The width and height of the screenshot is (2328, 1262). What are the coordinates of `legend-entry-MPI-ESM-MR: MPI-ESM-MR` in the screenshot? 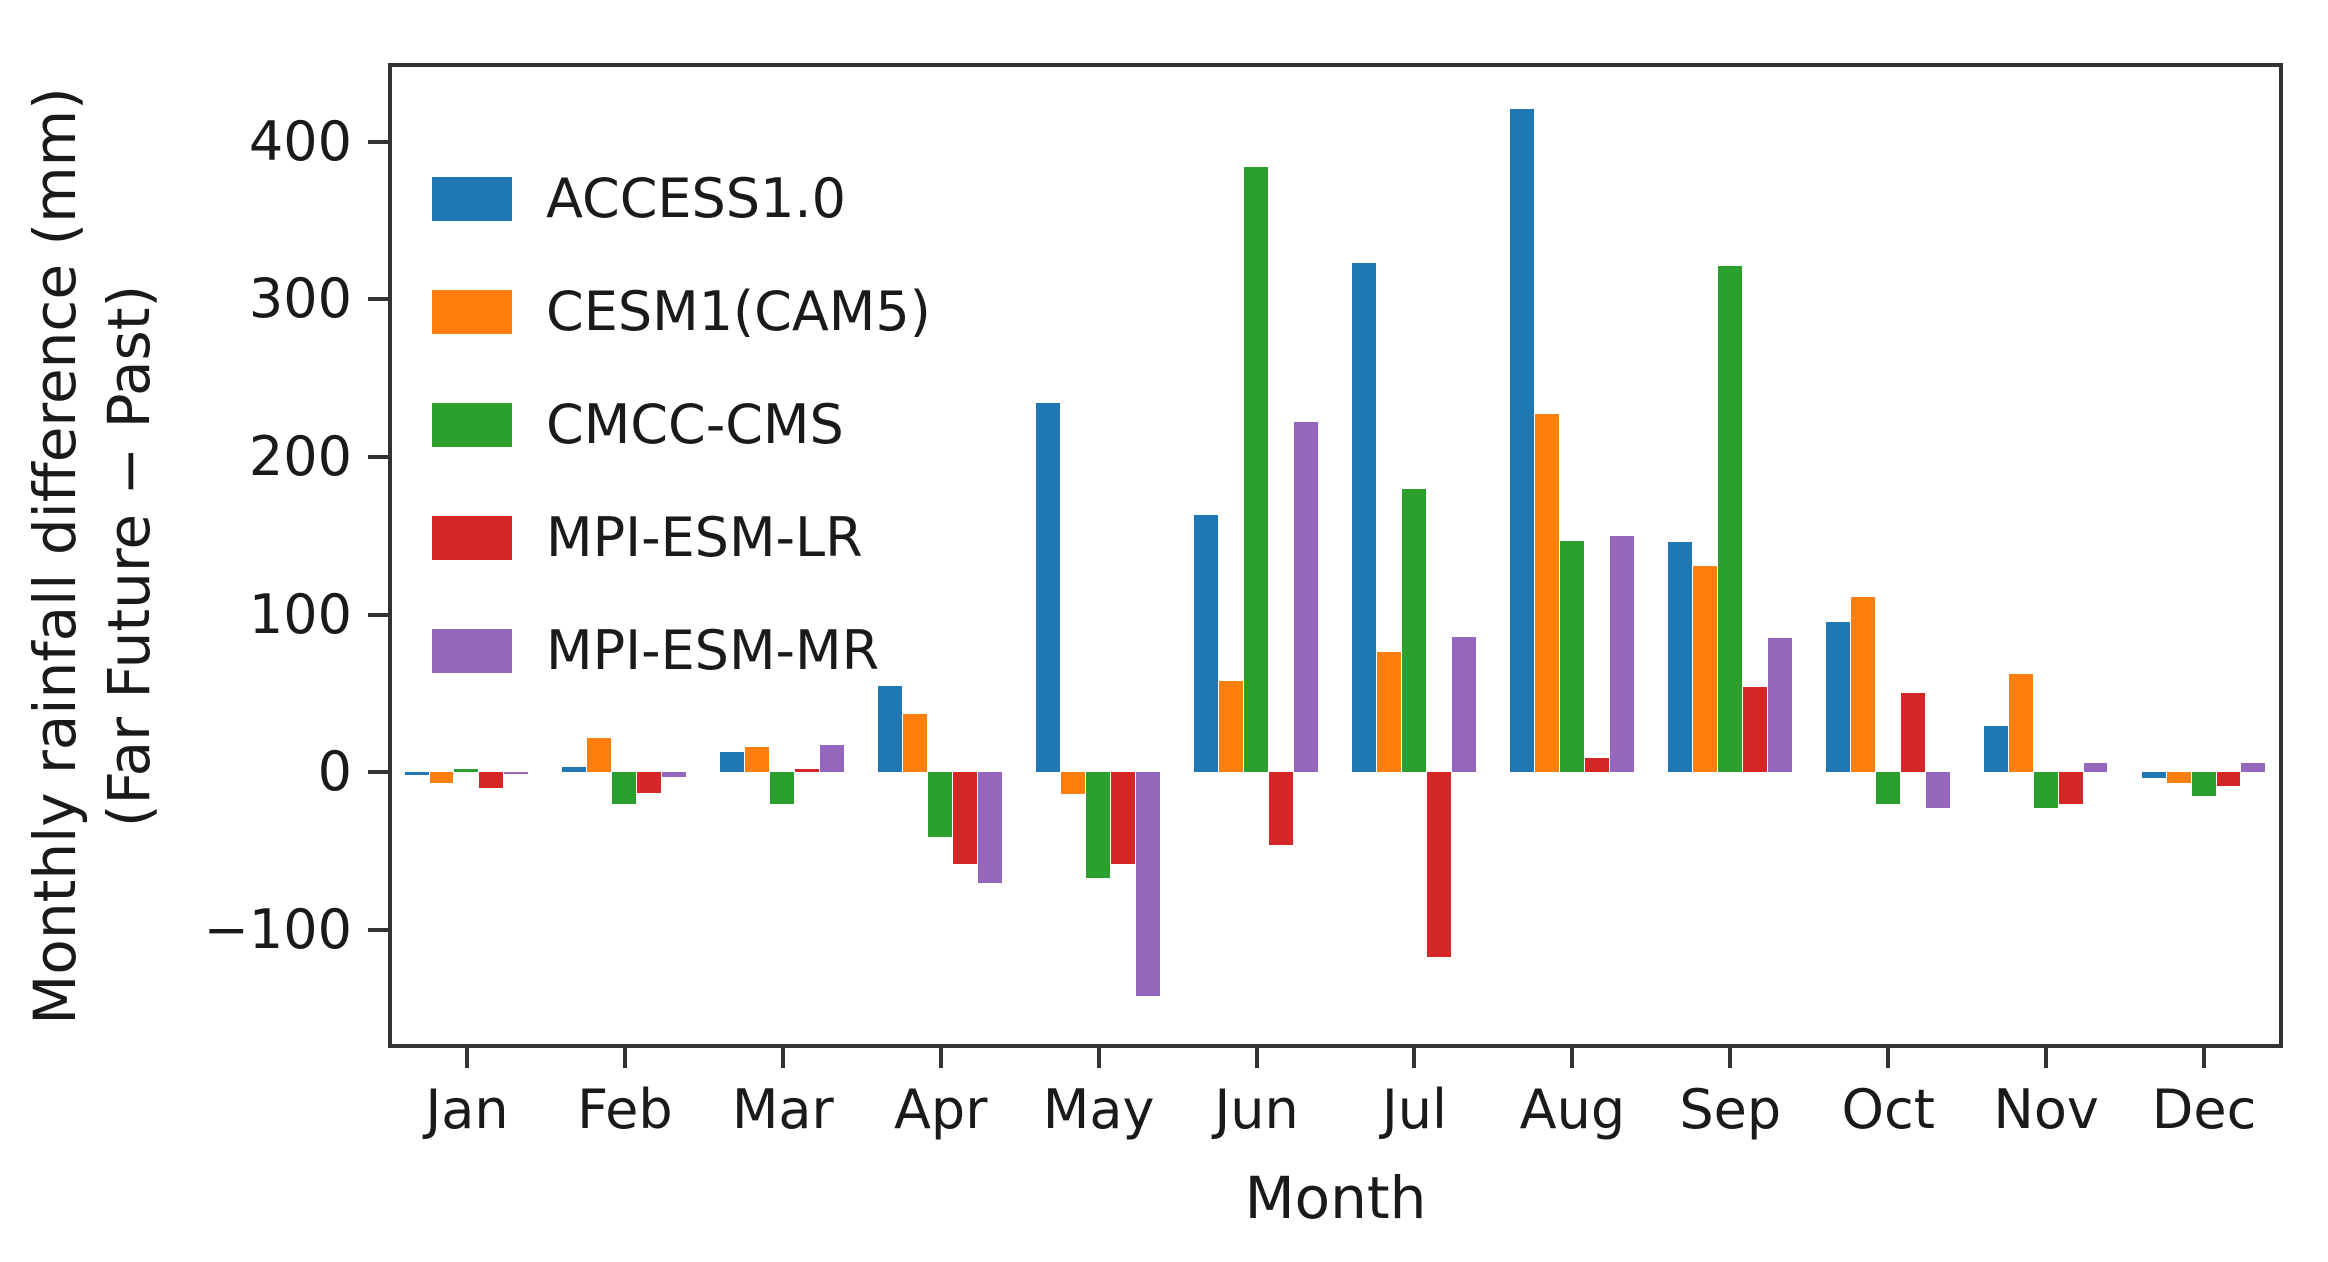 It's located at (681, 650).